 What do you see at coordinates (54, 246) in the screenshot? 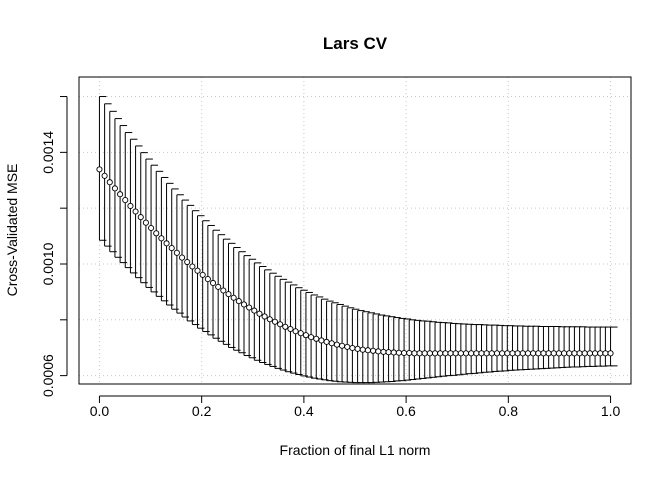
I see `y-axis: 0.0006 0.0010 0.0014` at bounding box center [54, 246].